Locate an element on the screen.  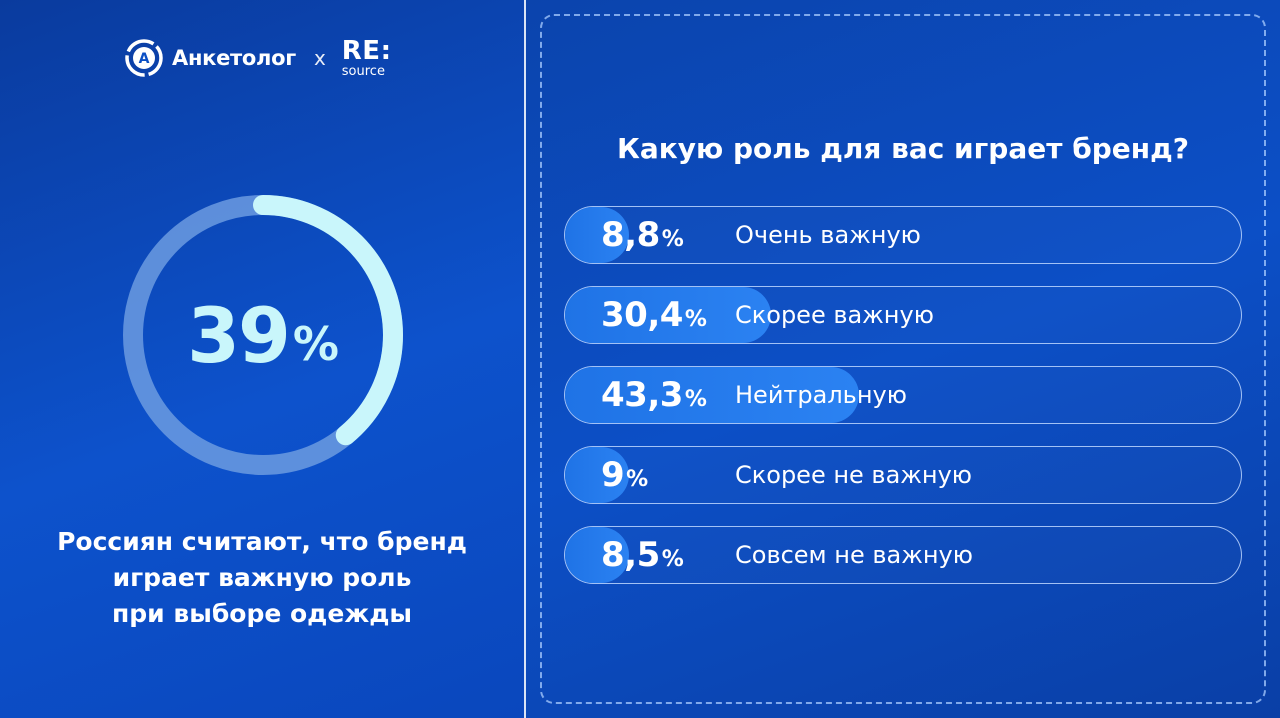
brand-separator: x is located at coordinates (319, 58).